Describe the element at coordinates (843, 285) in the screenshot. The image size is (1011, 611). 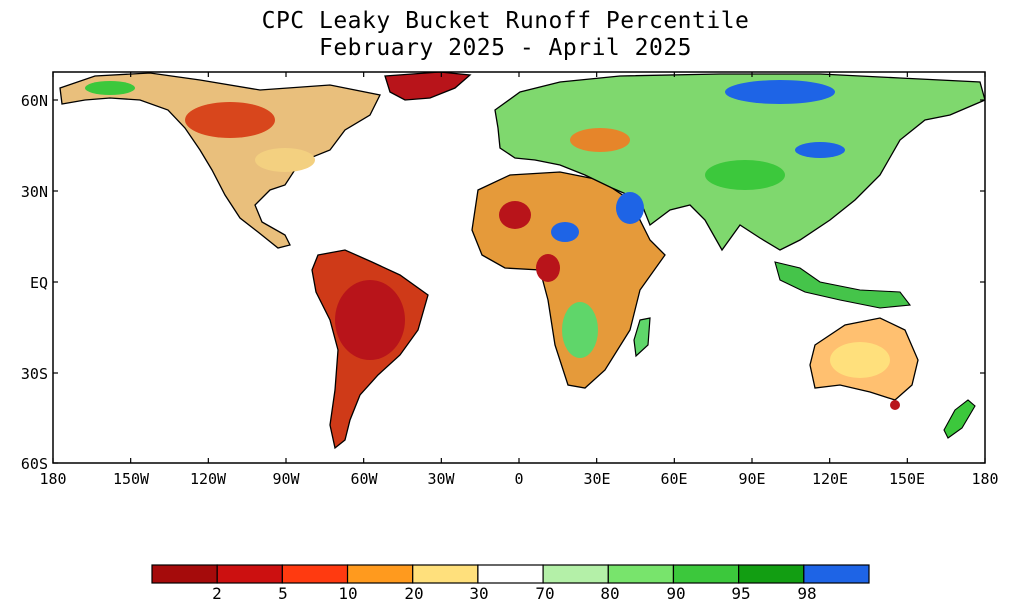
I see `maritime-southeast-asia-landmass` at that location.